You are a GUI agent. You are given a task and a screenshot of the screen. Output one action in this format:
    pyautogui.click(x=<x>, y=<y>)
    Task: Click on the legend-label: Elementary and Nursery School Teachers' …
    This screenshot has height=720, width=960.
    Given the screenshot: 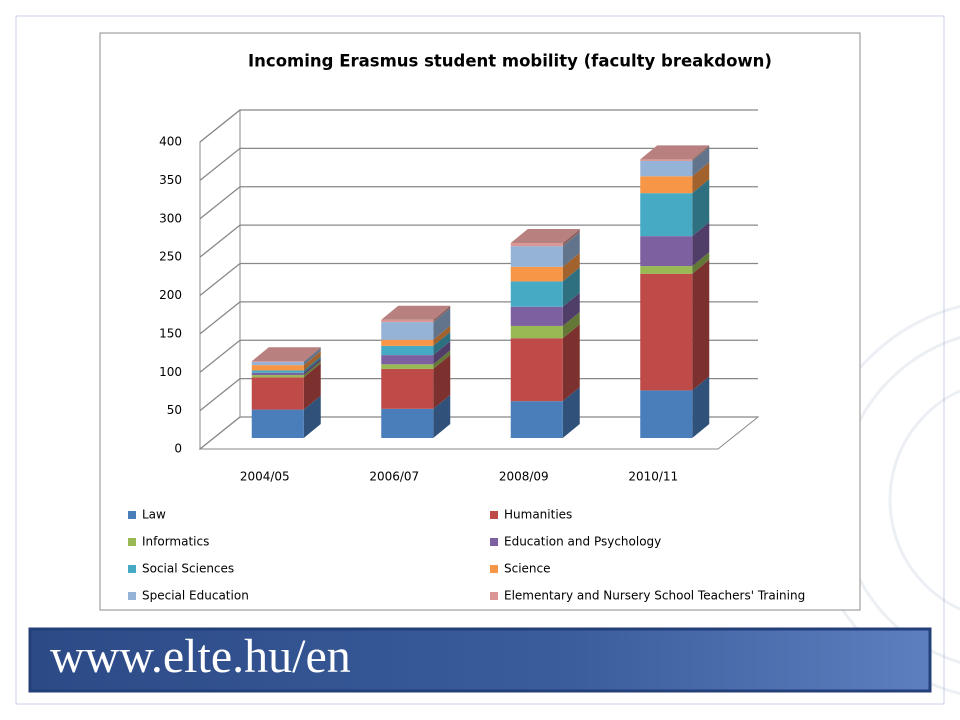 What is the action you would take?
    pyautogui.click(x=654, y=596)
    